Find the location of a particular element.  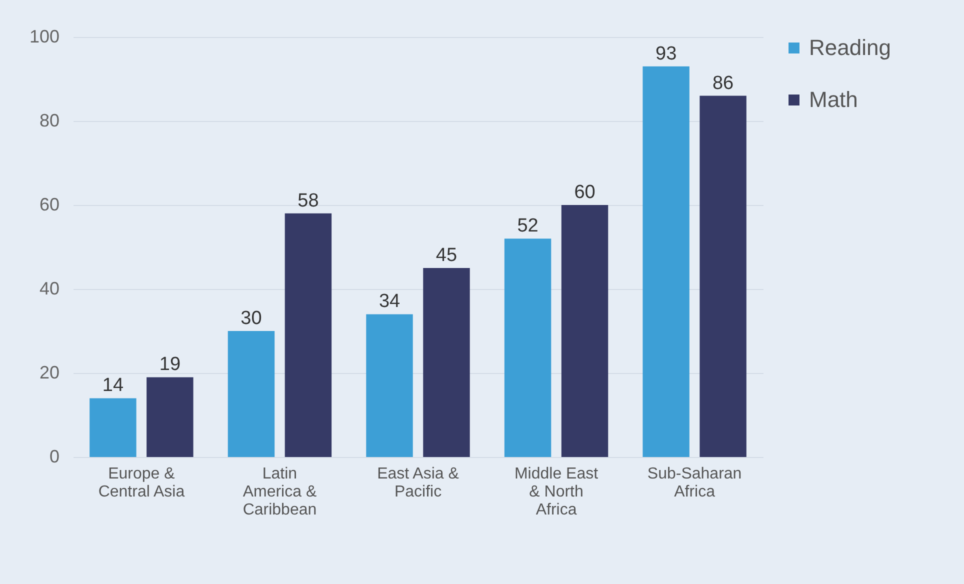

data-label: 19 is located at coordinates (170, 365).